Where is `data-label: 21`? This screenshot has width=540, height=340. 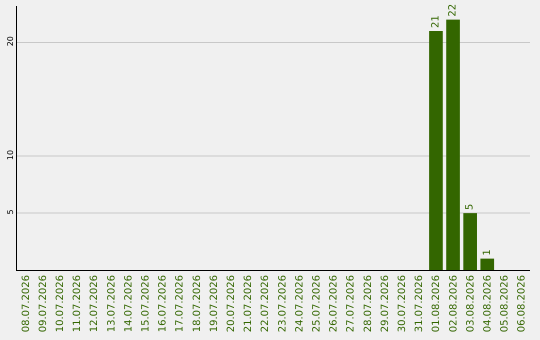
data-label: 21 is located at coordinates (436, 21).